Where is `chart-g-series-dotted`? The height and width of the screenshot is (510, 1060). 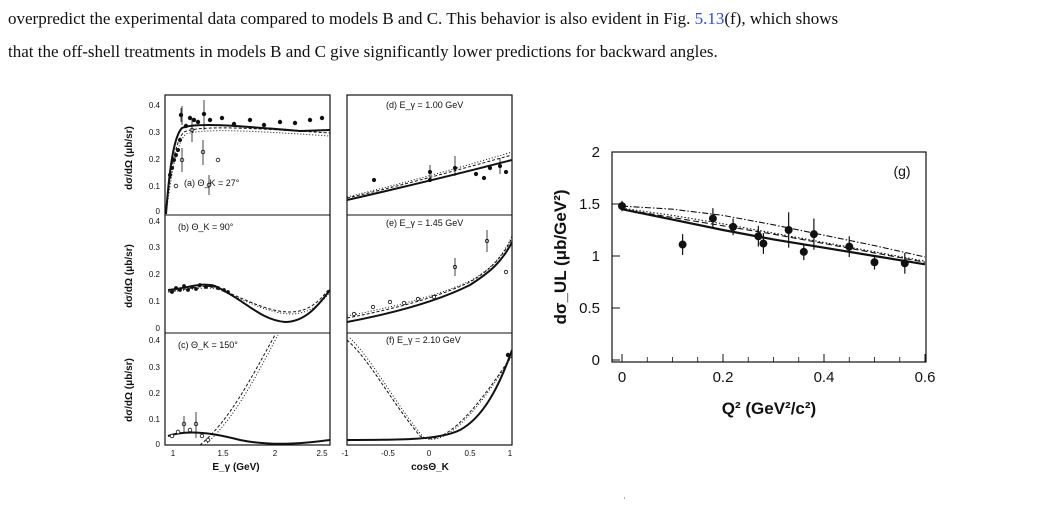 chart-g-series-dotted is located at coordinates (773, 234).